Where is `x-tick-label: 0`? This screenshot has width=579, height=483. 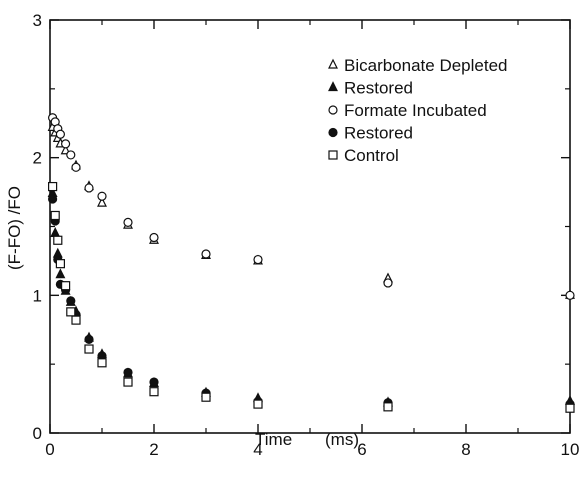 x-tick-label: 0 is located at coordinates (49, 449).